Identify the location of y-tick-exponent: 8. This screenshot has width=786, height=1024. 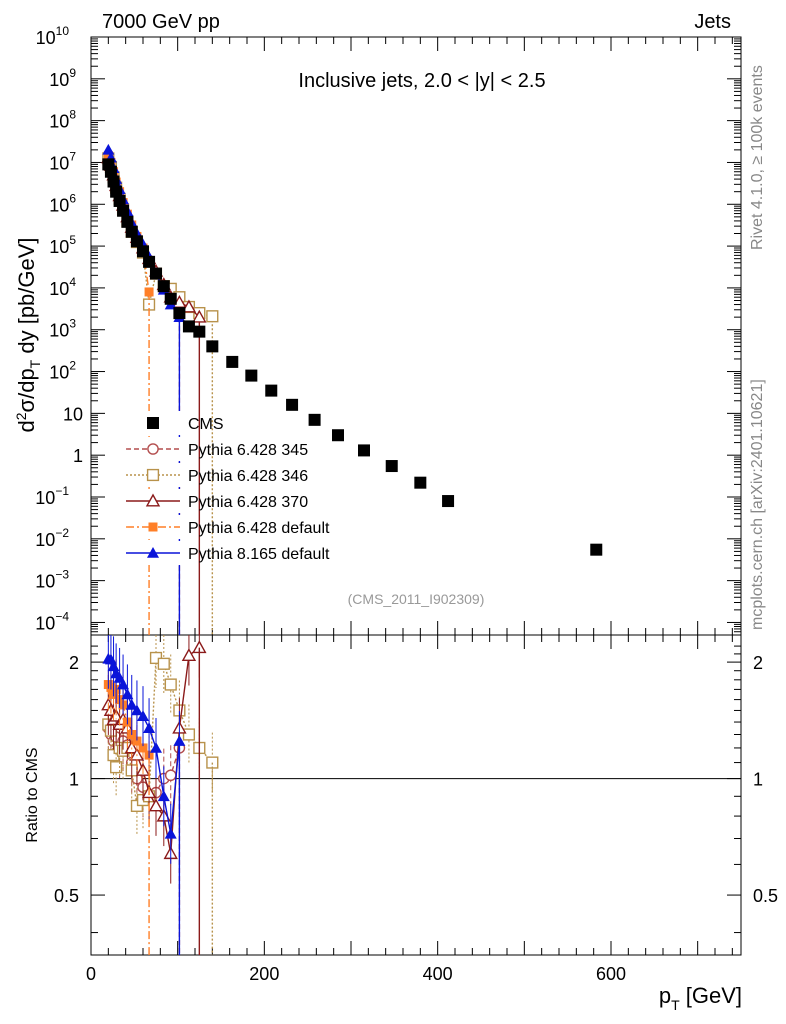
(72, 115).